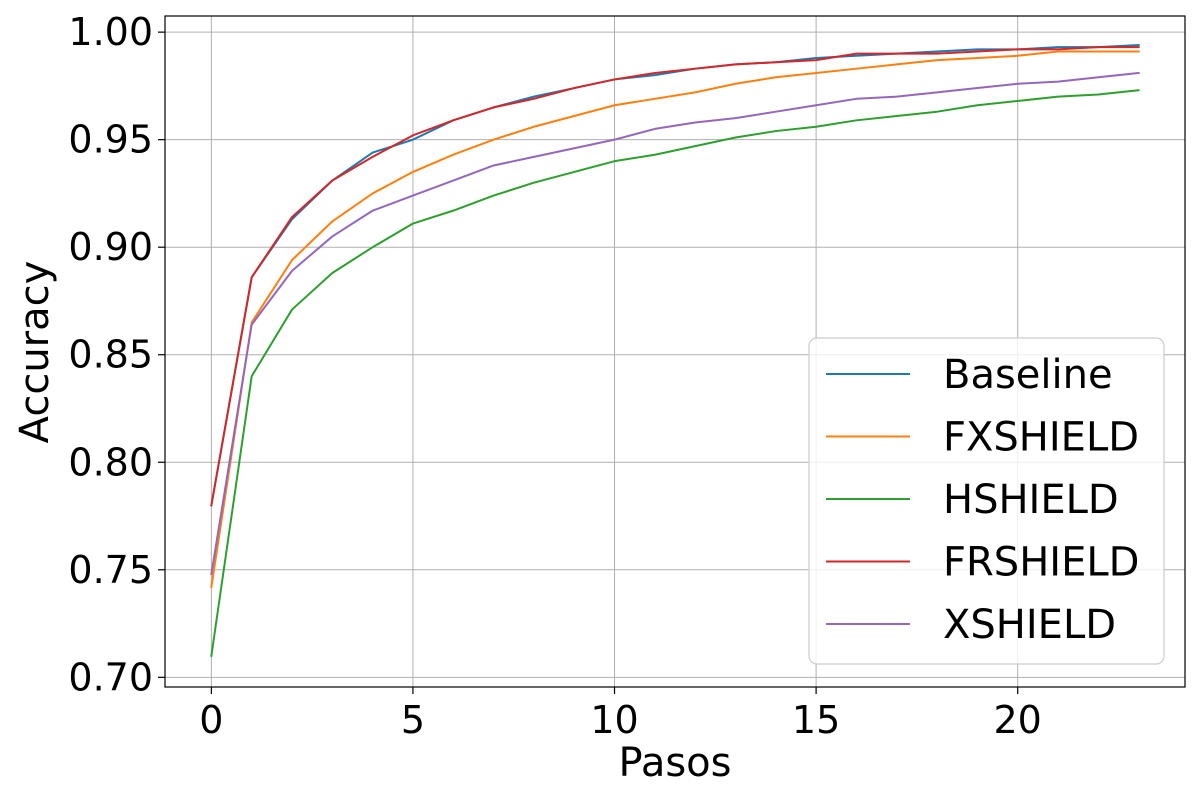 The image size is (1200, 800). I want to click on legend-label: FRSHIELD, so click(1041, 563).